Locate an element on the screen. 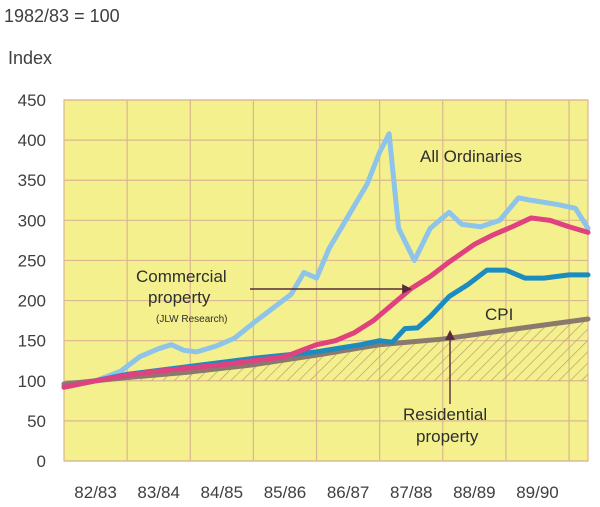  y-tick-label: 0 is located at coordinates (41, 461).